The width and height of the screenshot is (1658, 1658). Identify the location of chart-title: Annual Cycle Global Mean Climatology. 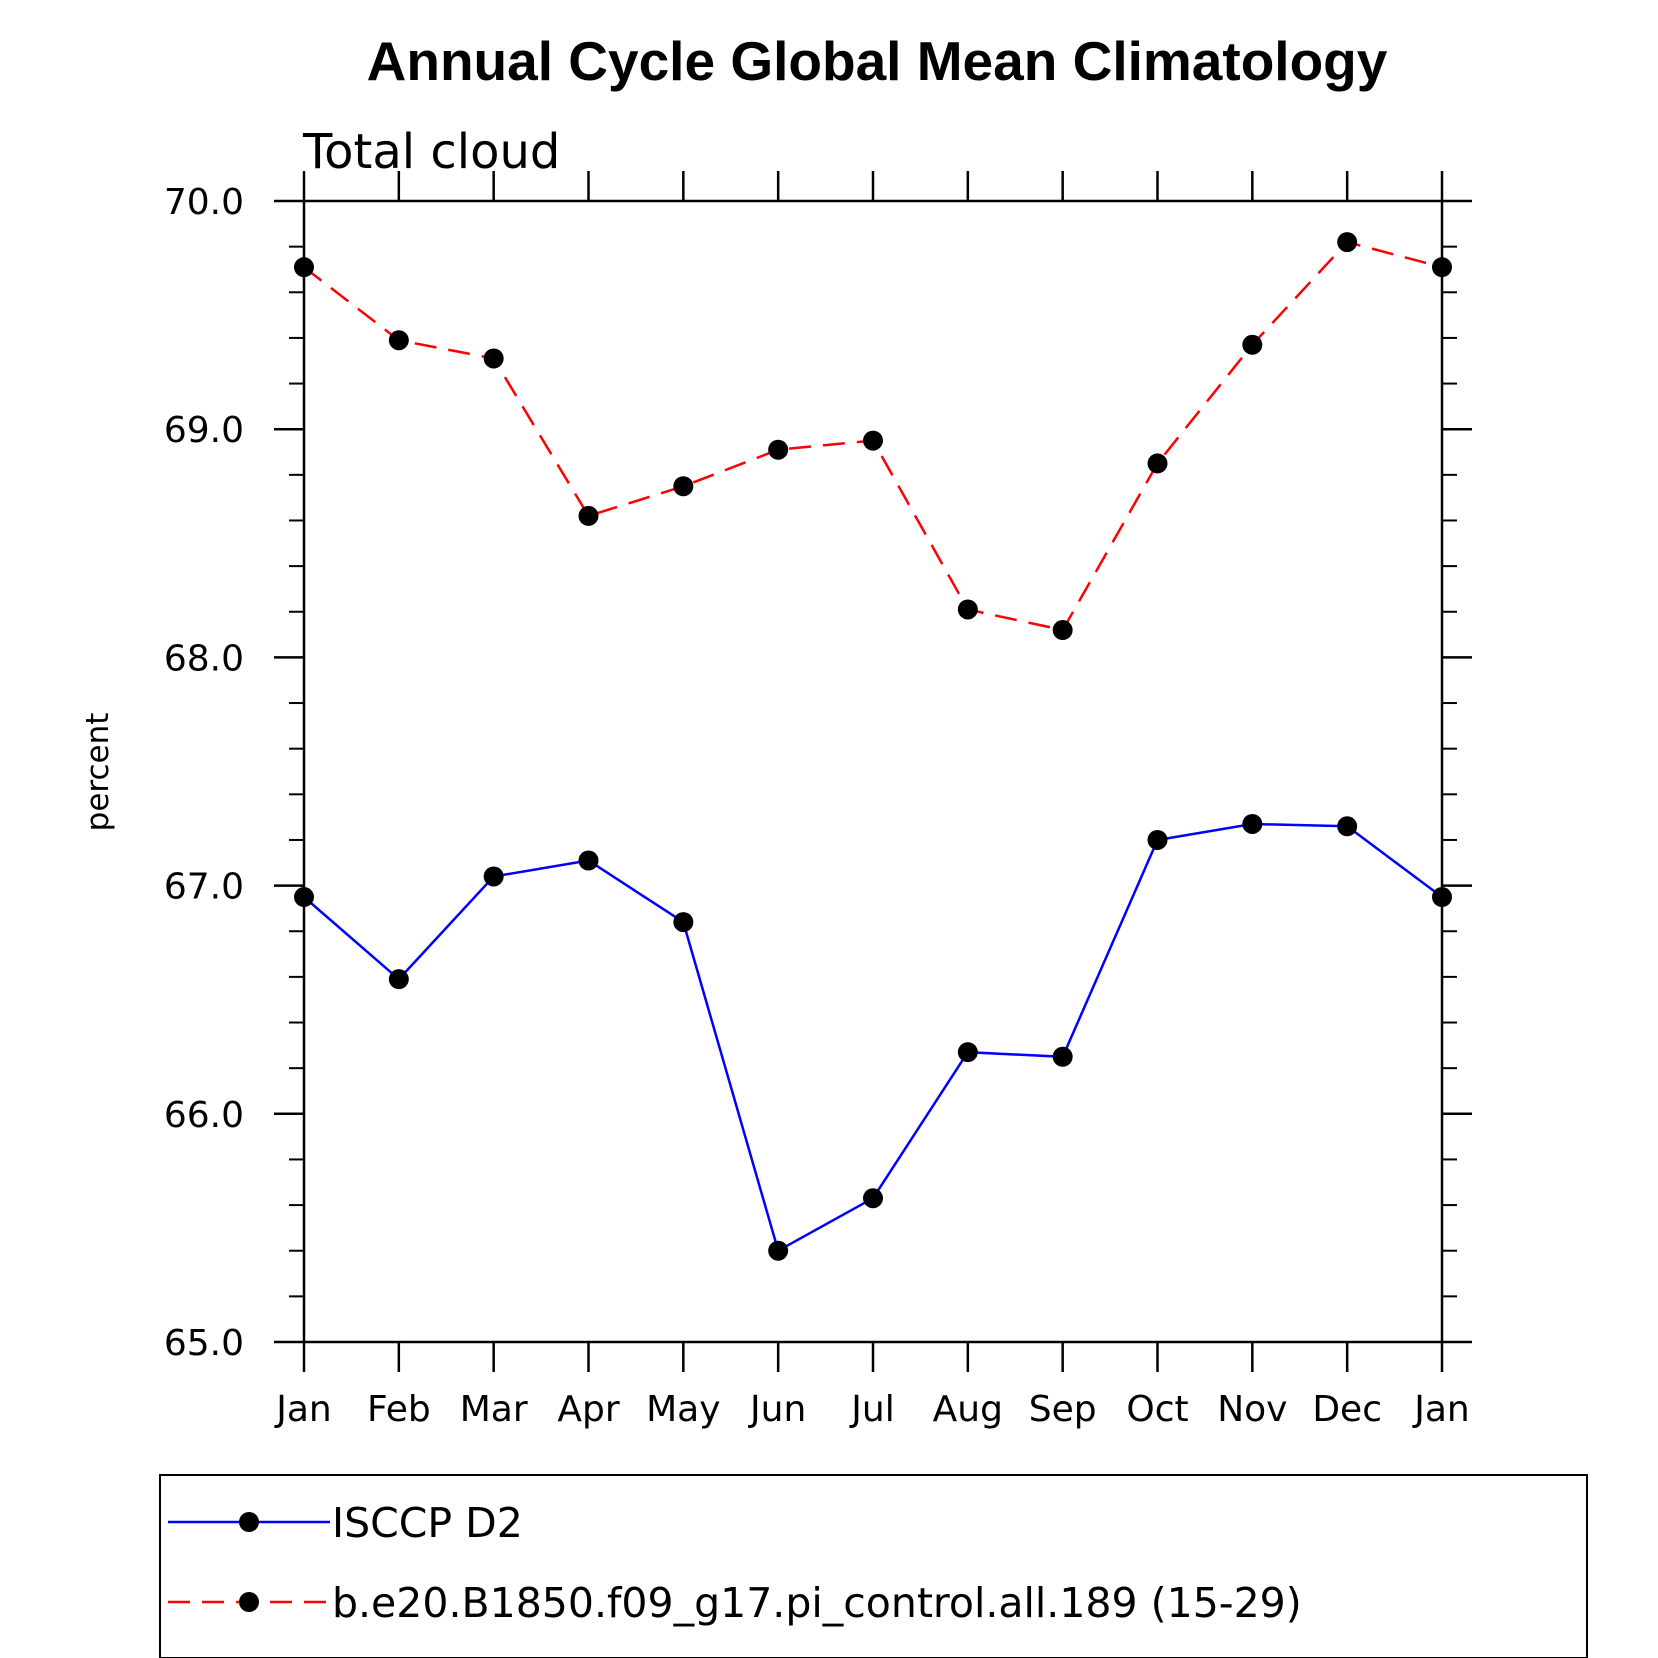
(877, 61).